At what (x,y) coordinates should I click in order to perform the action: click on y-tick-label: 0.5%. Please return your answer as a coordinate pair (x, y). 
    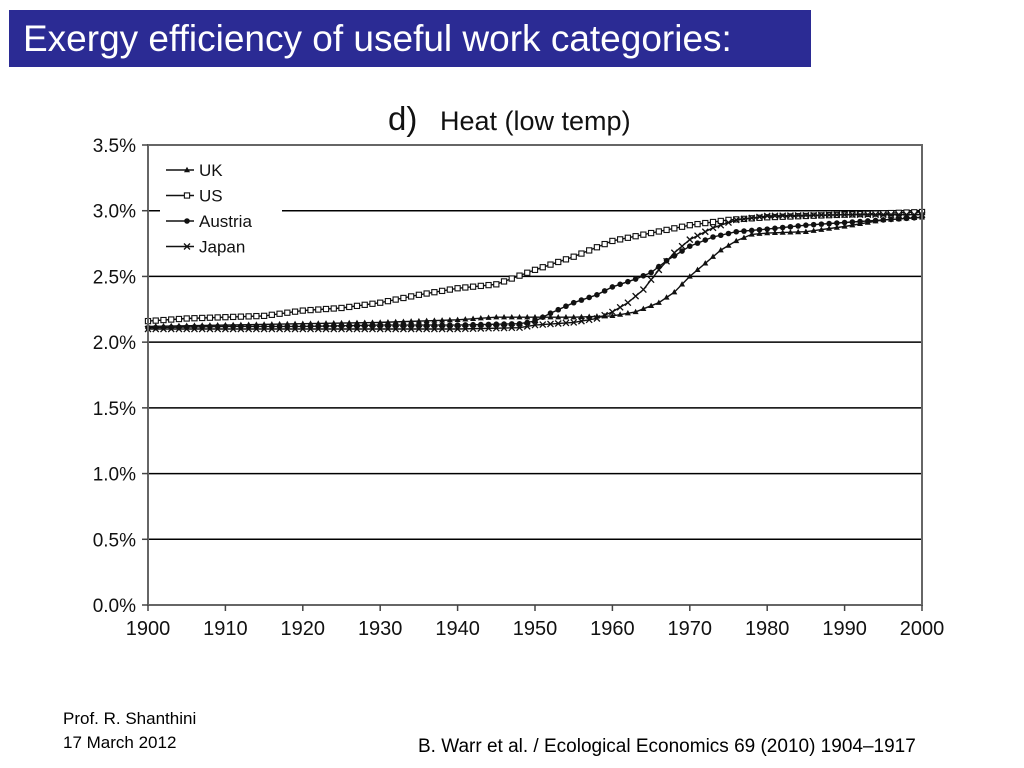
    Looking at the image, I should click on (114, 540).